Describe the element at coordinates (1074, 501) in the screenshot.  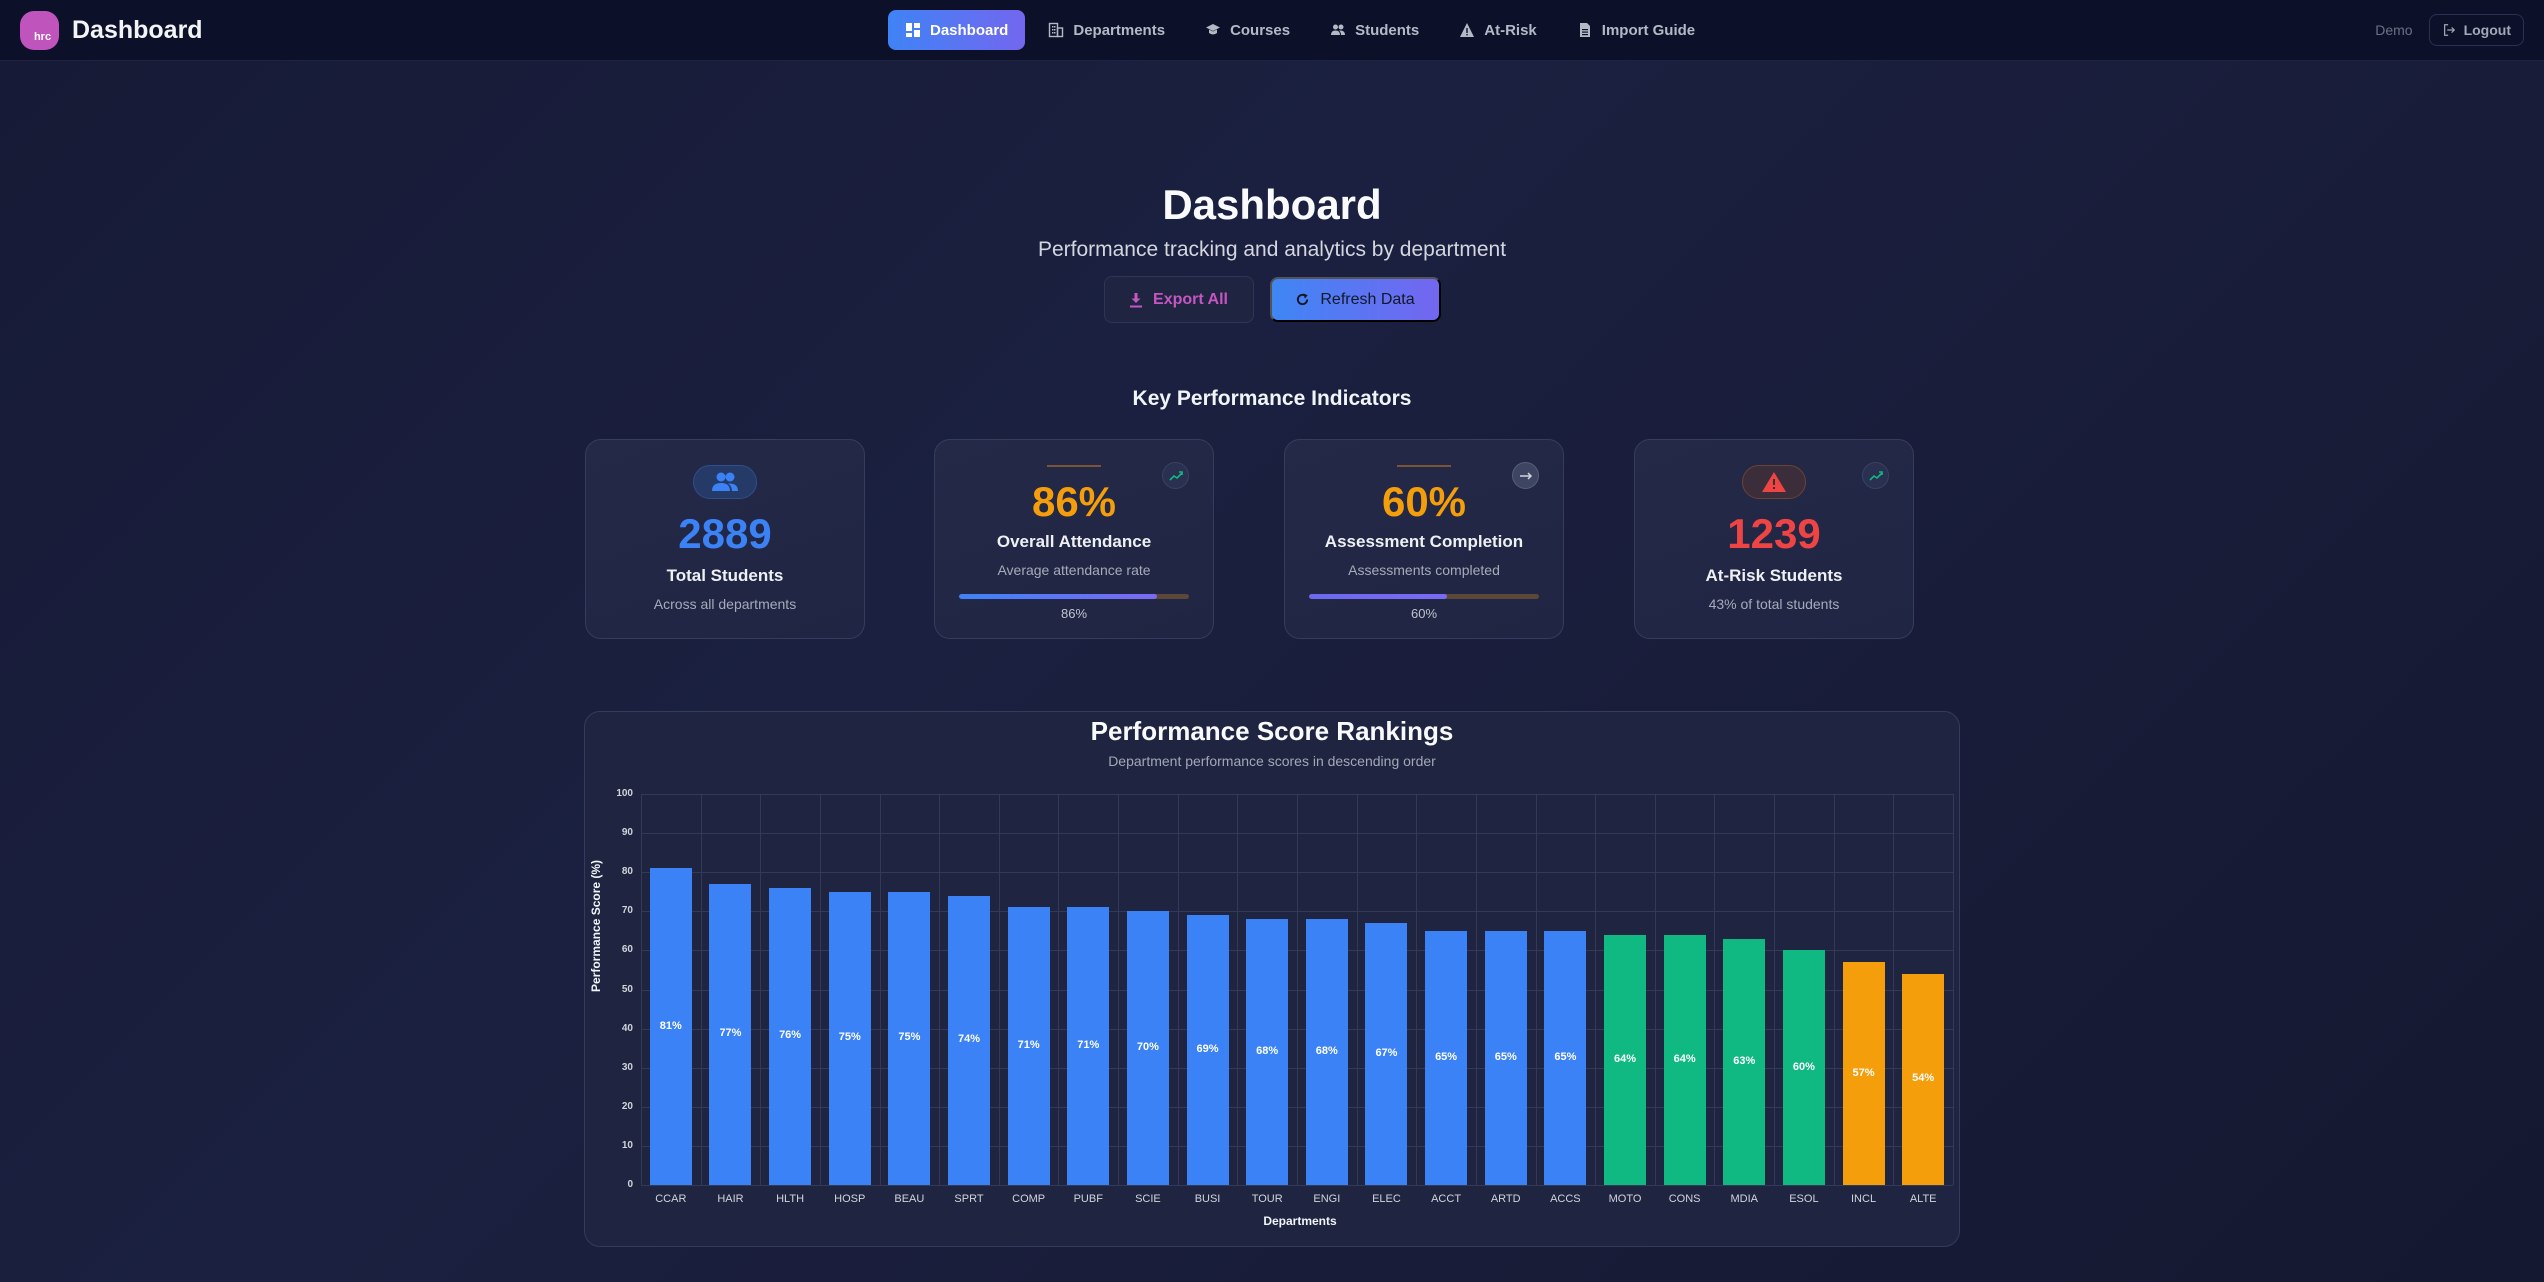
I see `kpi-value: 86%` at that location.